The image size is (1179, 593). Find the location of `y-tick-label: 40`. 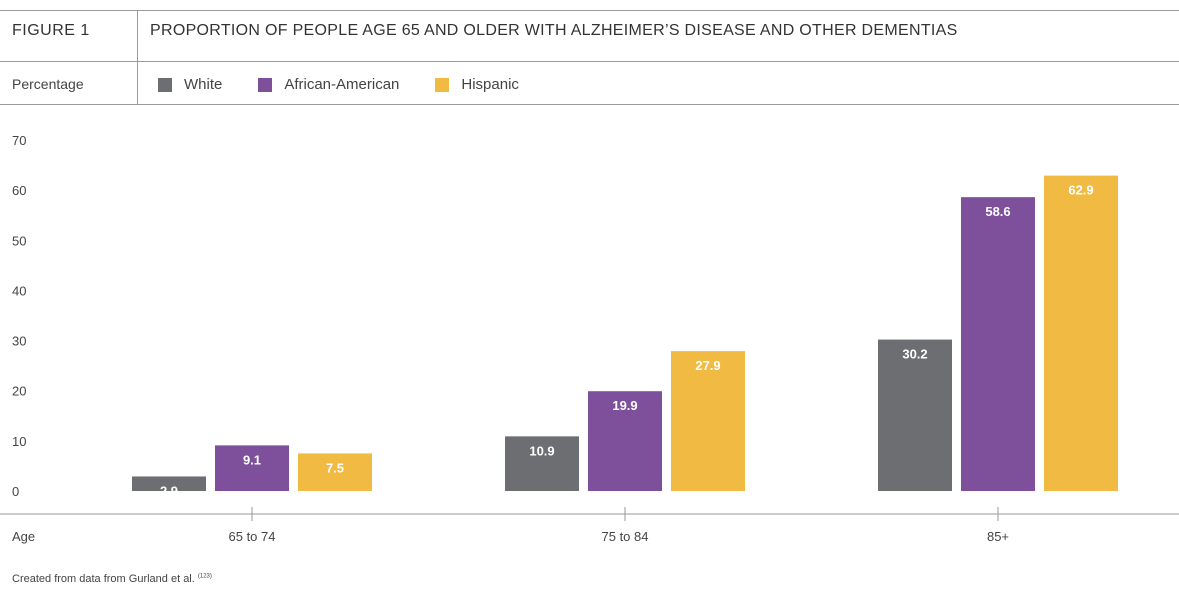

y-tick-label: 40 is located at coordinates (19, 290).